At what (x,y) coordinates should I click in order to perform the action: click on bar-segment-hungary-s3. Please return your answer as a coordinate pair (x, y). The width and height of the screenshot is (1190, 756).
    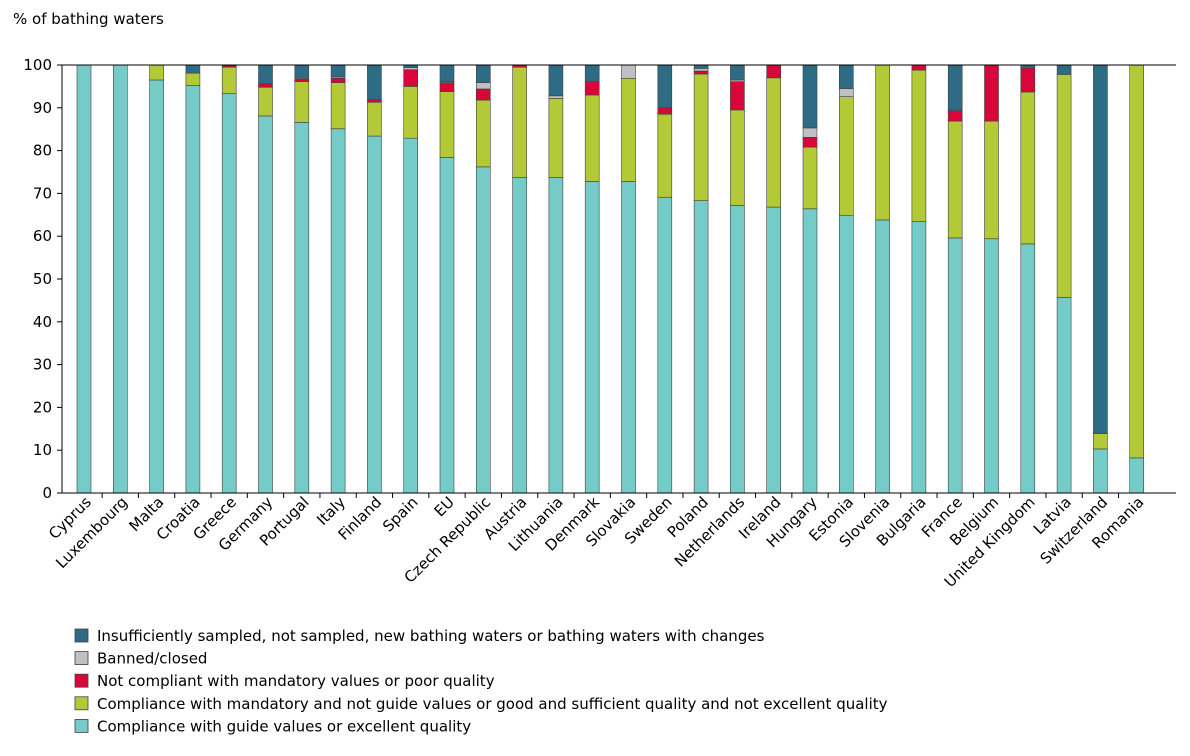
    Looking at the image, I should click on (810, 132).